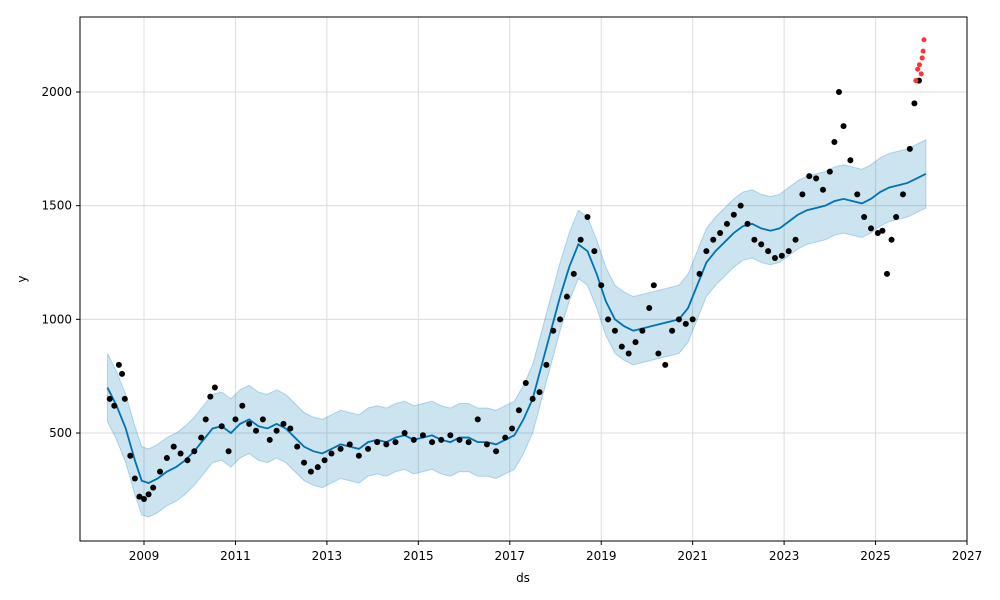  What do you see at coordinates (601, 556) in the screenshot?
I see `x-tick-label: 2019` at bounding box center [601, 556].